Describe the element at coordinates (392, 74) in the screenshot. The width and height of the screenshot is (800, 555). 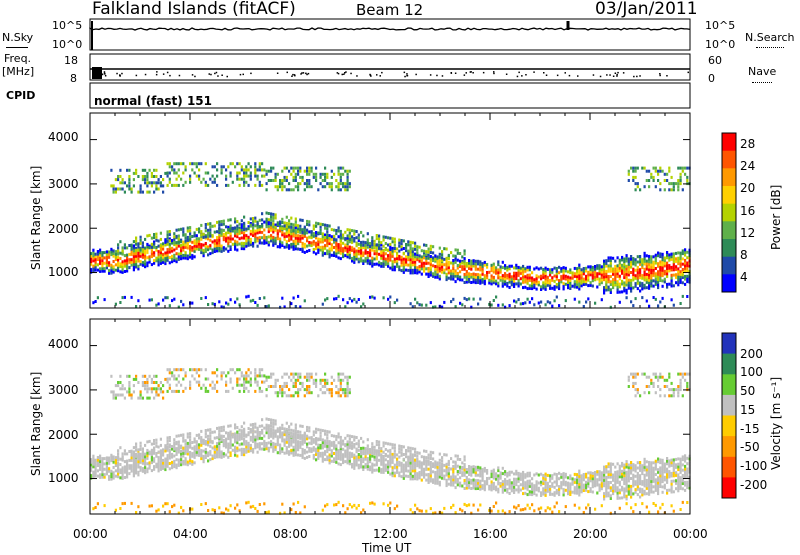
I see `nave-dots` at that location.